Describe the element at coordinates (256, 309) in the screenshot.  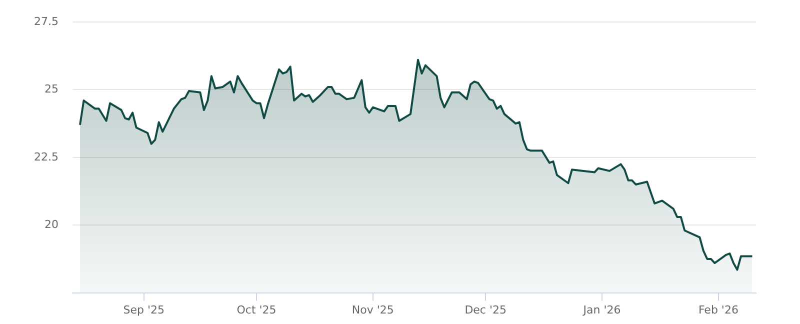
I see `x-tick-label: Oct '25` at that location.